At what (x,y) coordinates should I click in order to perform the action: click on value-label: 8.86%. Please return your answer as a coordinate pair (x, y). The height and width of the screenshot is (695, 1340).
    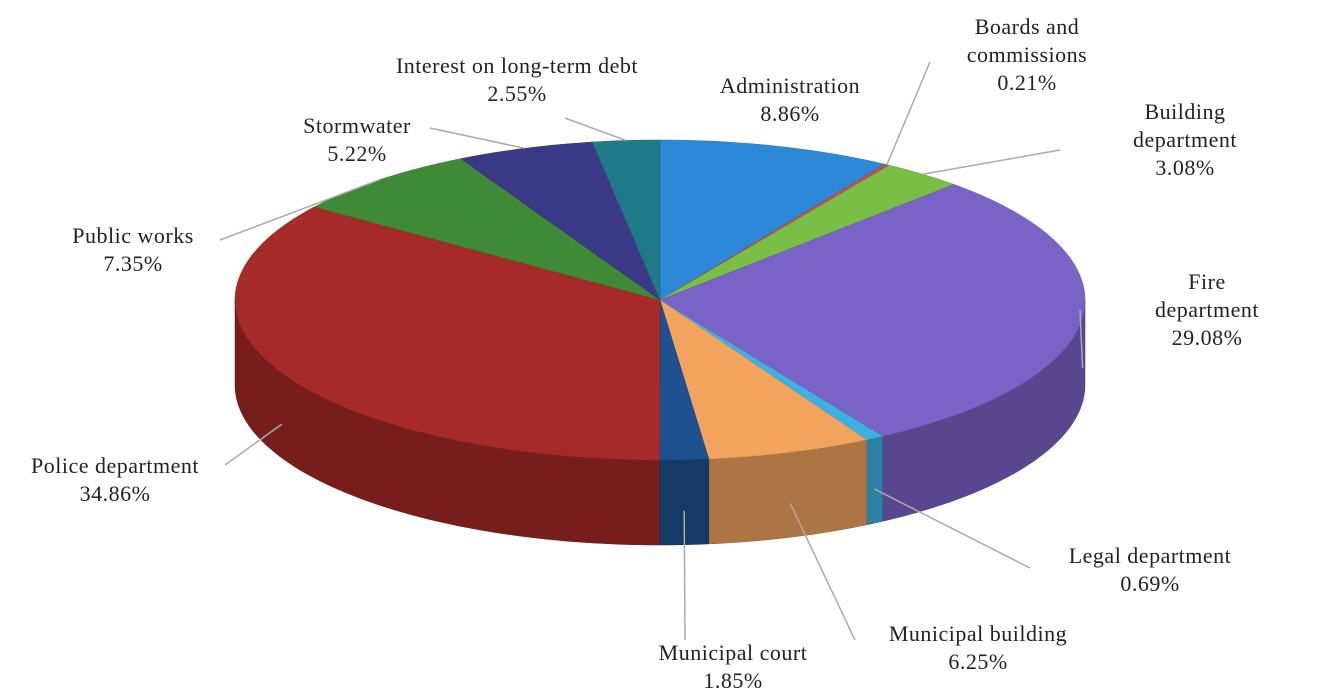
    Looking at the image, I should click on (790, 113).